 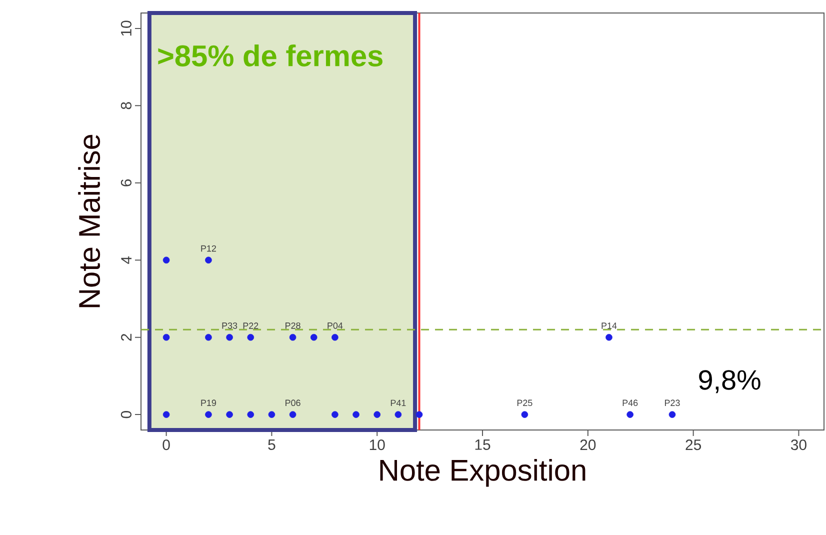 I want to click on annotation: 9,8%, so click(x=729, y=382).